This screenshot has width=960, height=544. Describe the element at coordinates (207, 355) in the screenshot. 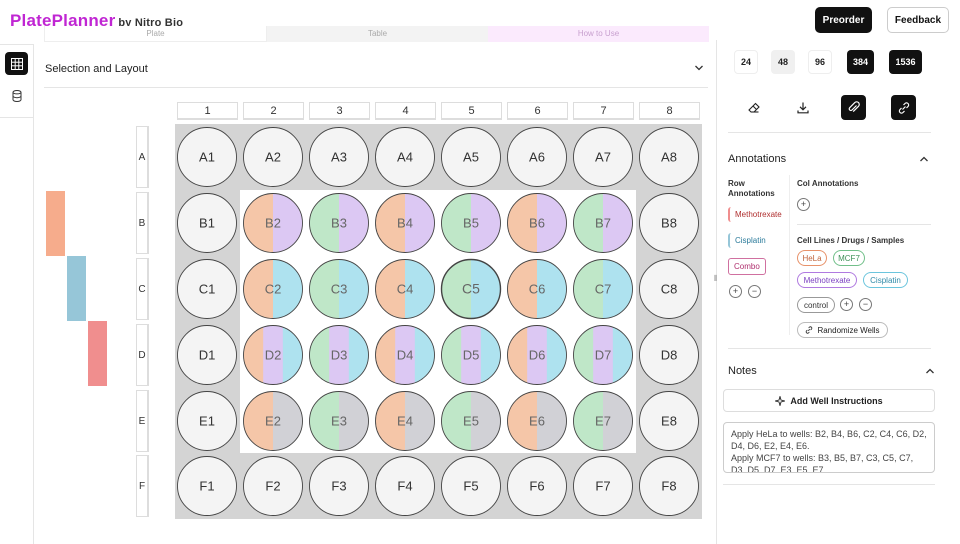

I see `well-D1: D1` at that location.